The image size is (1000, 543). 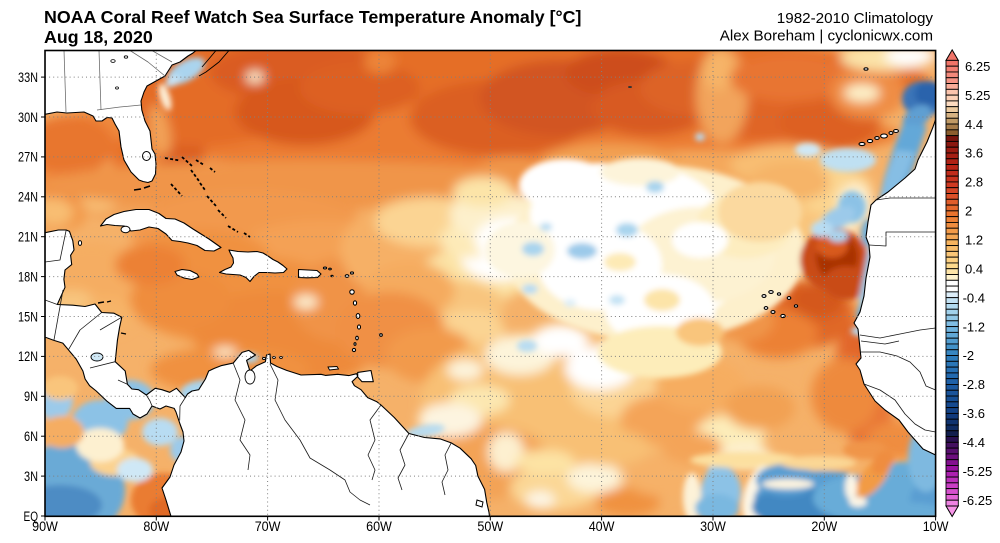 I want to click on svg-text: 24N, so click(x=28, y=197).